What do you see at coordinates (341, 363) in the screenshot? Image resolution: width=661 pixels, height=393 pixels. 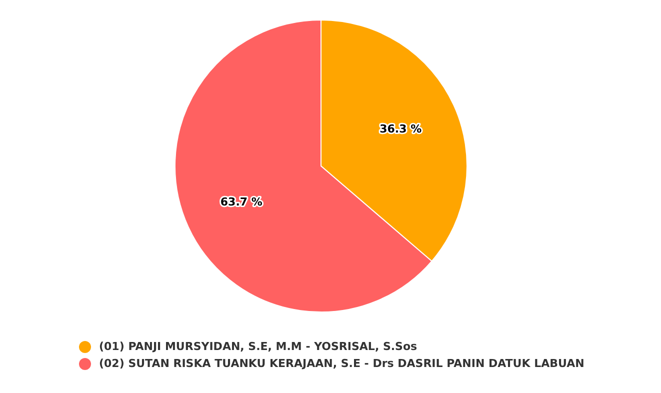 I see `legend-label: (02) SUTAN RISKA TUANKU KERAJAAN, S.E - Drs DASRIL PANIN DATUK LABUAN` at bounding box center [341, 363].